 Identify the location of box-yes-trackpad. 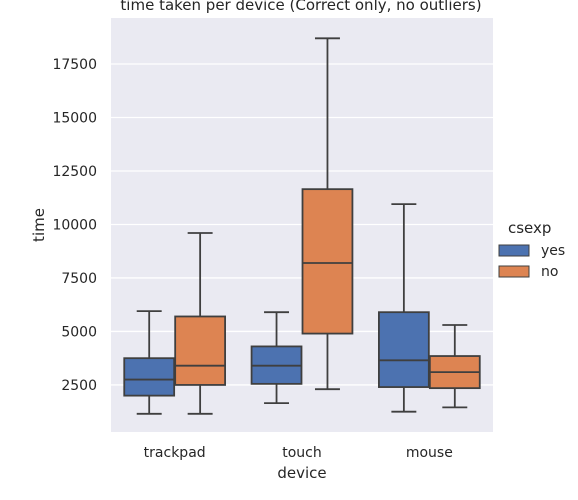
(149, 362).